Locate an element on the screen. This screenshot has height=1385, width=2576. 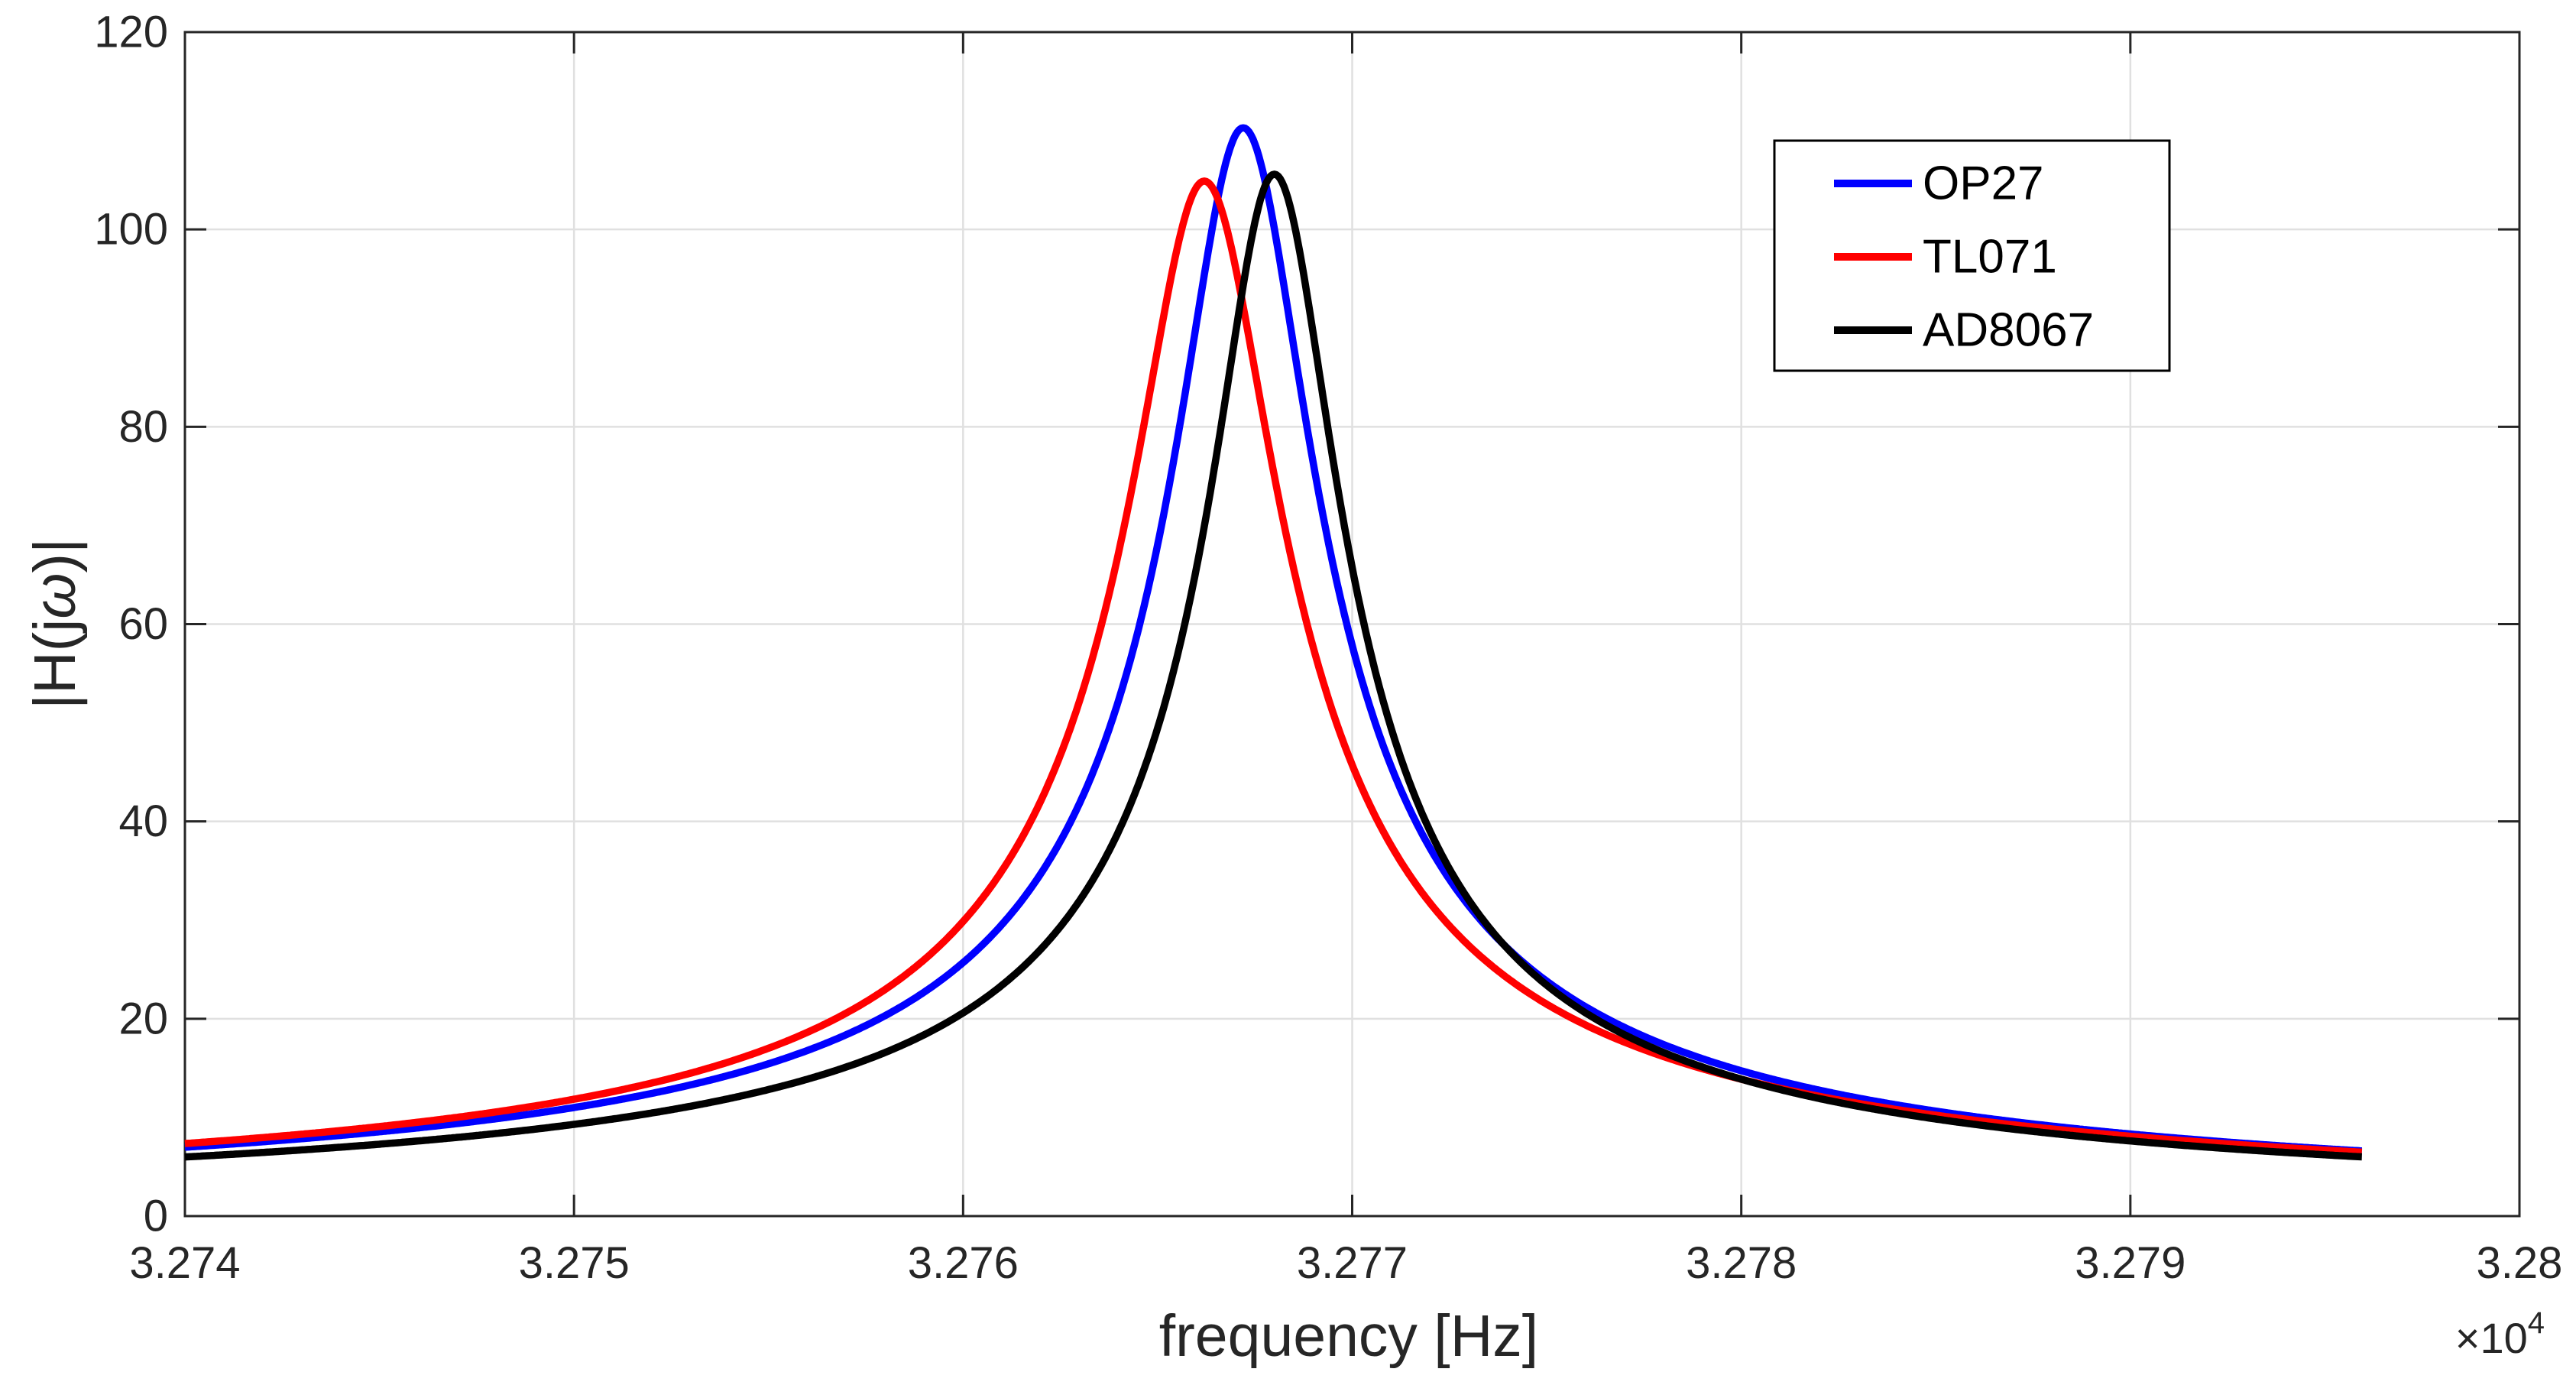
x-tick-label-3.279: 3.279 is located at coordinates (2130, 1263).